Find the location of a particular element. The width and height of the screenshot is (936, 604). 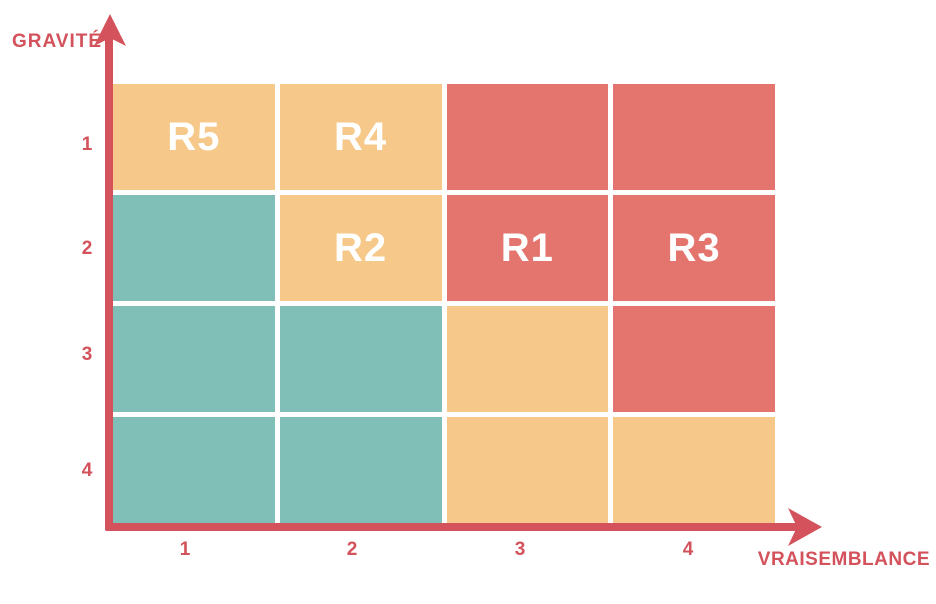

x-tick-3: 3 is located at coordinates (520, 549).